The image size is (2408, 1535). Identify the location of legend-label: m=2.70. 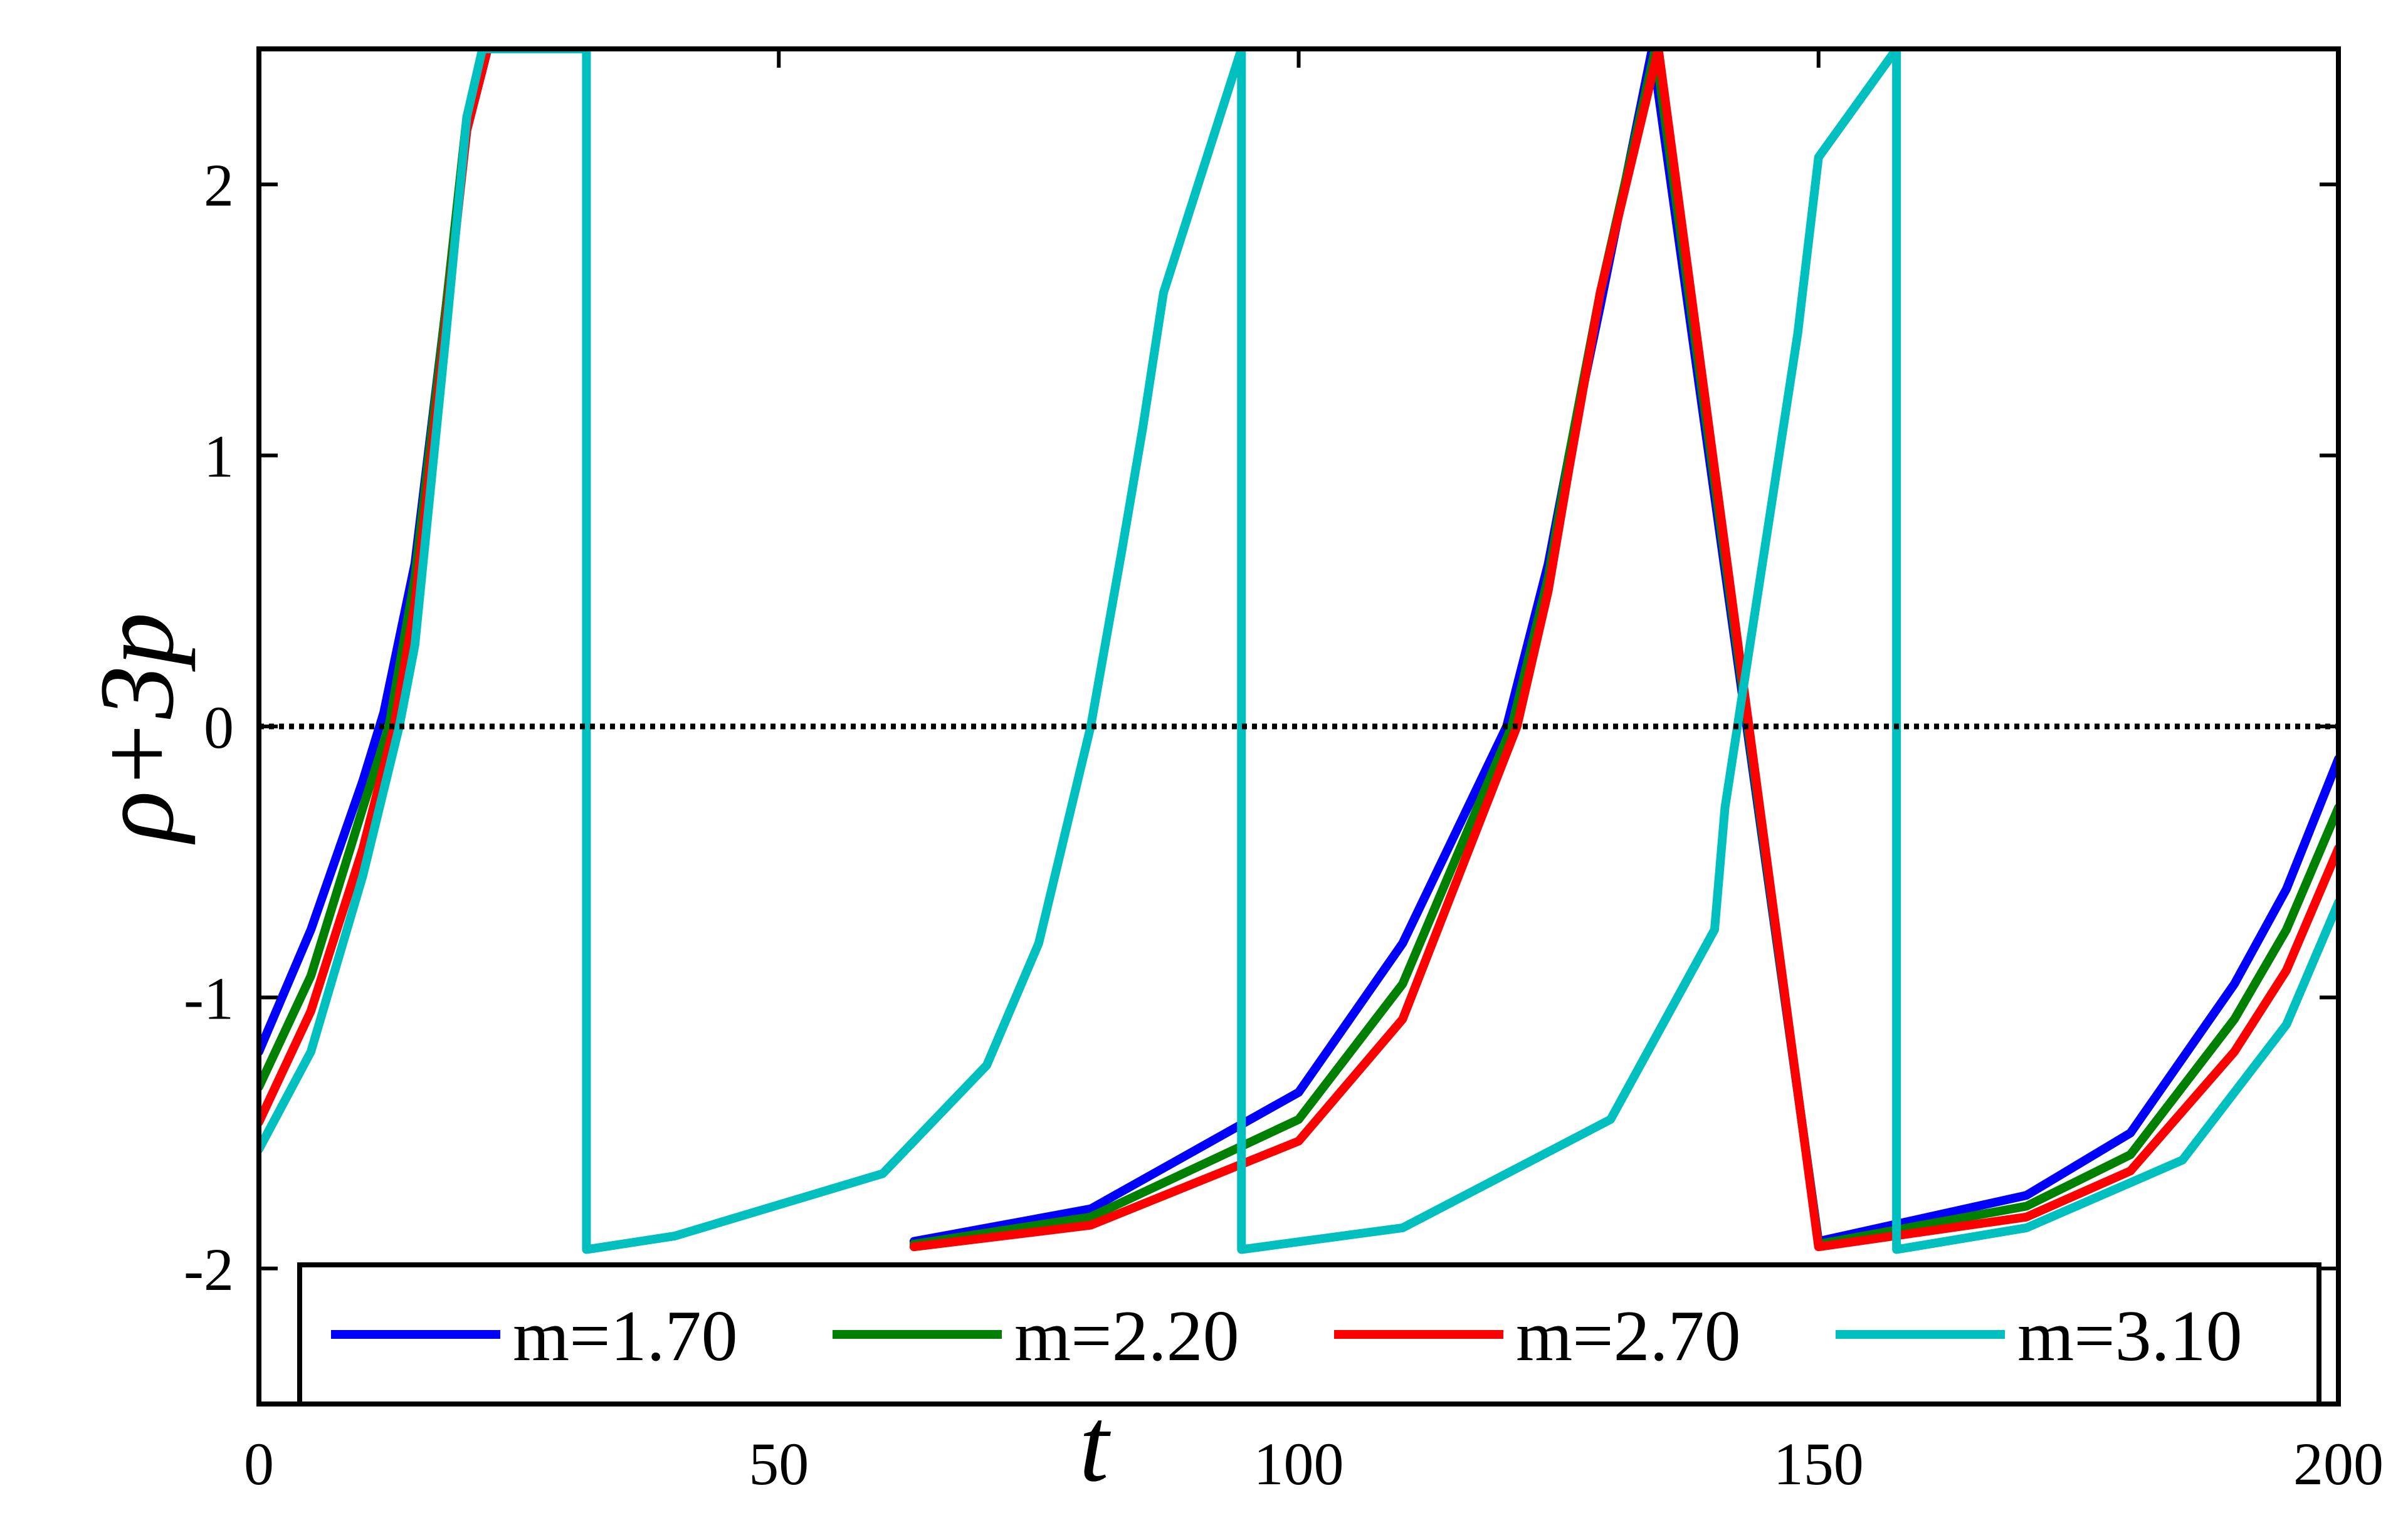
(1628, 1336).